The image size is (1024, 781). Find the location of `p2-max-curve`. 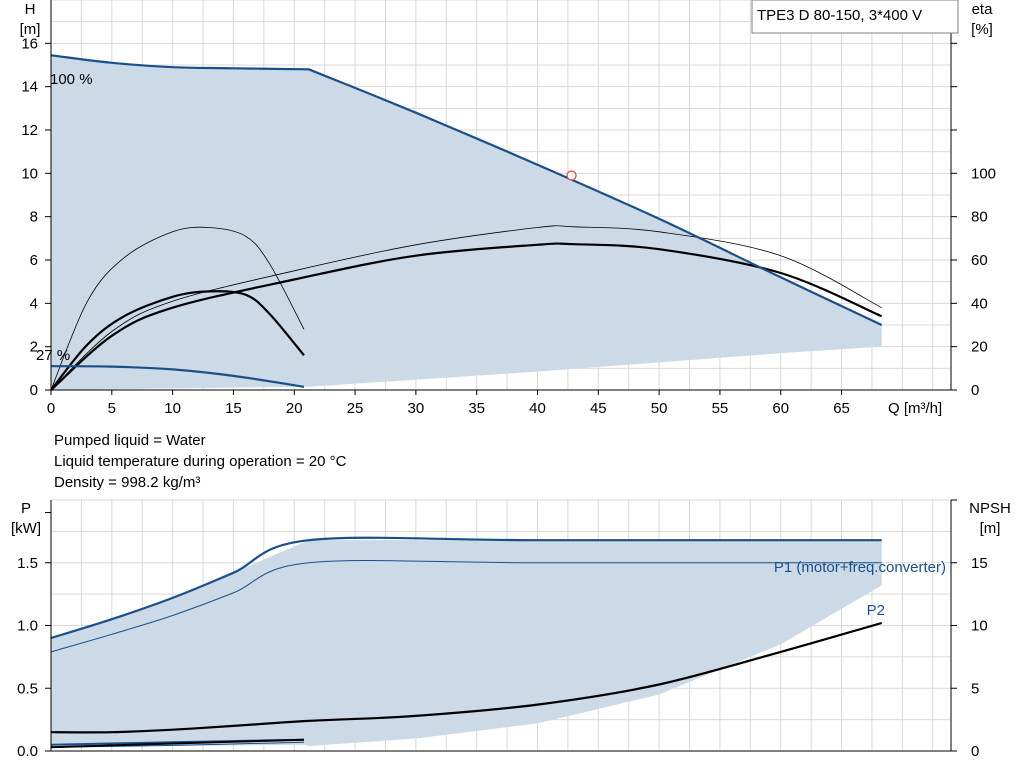

p2-max-curve is located at coordinates (466, 606).